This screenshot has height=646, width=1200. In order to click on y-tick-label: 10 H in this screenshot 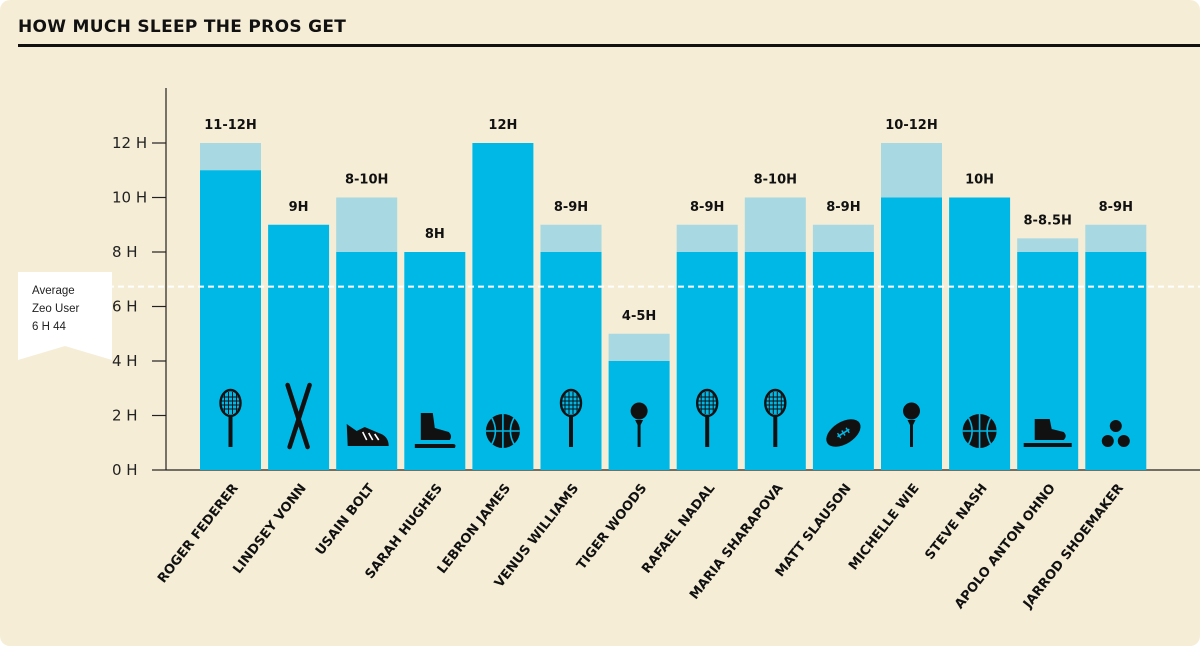, I will do `click(129, 198)`.